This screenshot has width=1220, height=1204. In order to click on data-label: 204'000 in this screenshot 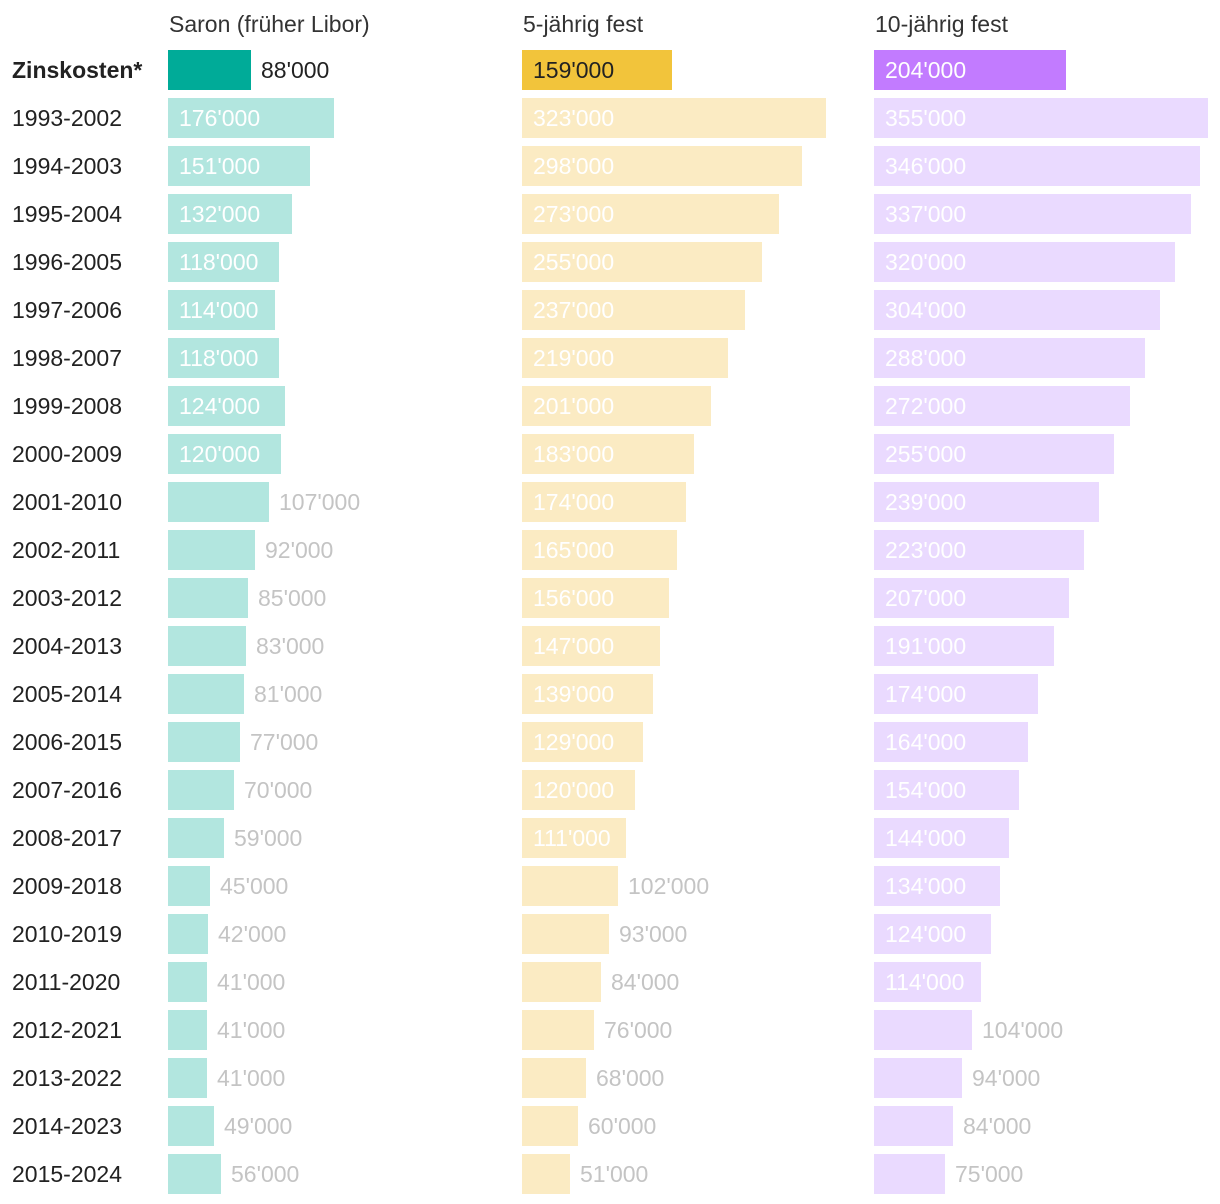, I will do `click(926, 70)`.